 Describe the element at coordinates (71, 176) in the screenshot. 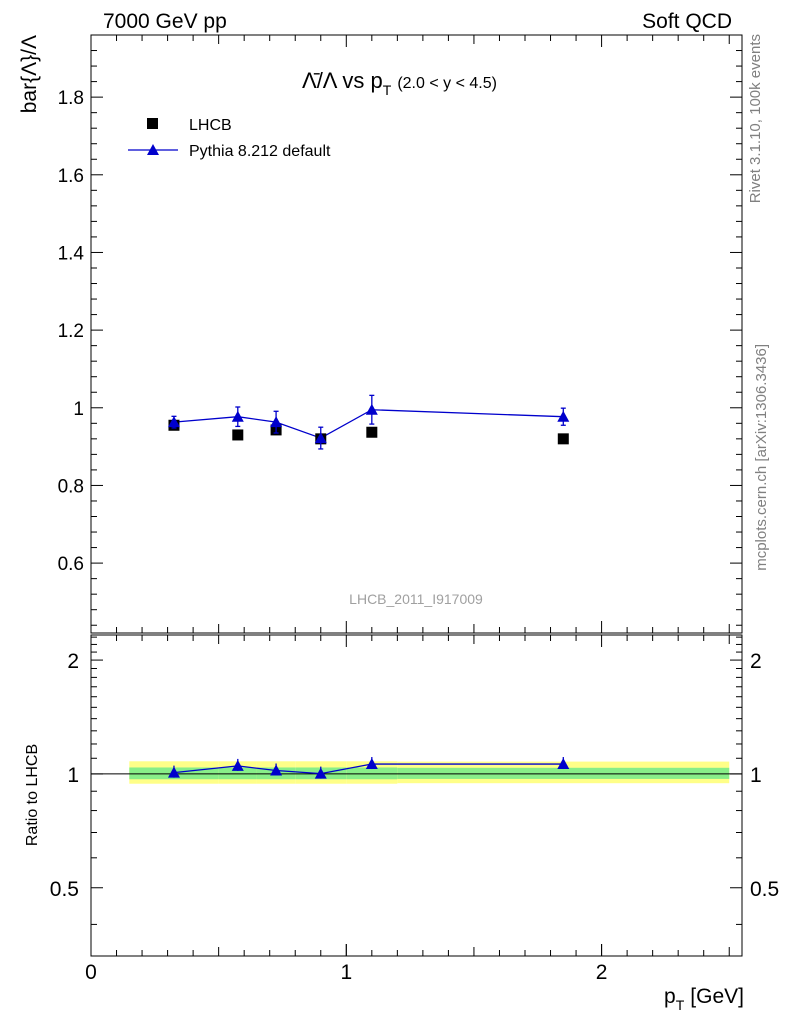

I see `main-y-tick-label: 1.6` at that location.